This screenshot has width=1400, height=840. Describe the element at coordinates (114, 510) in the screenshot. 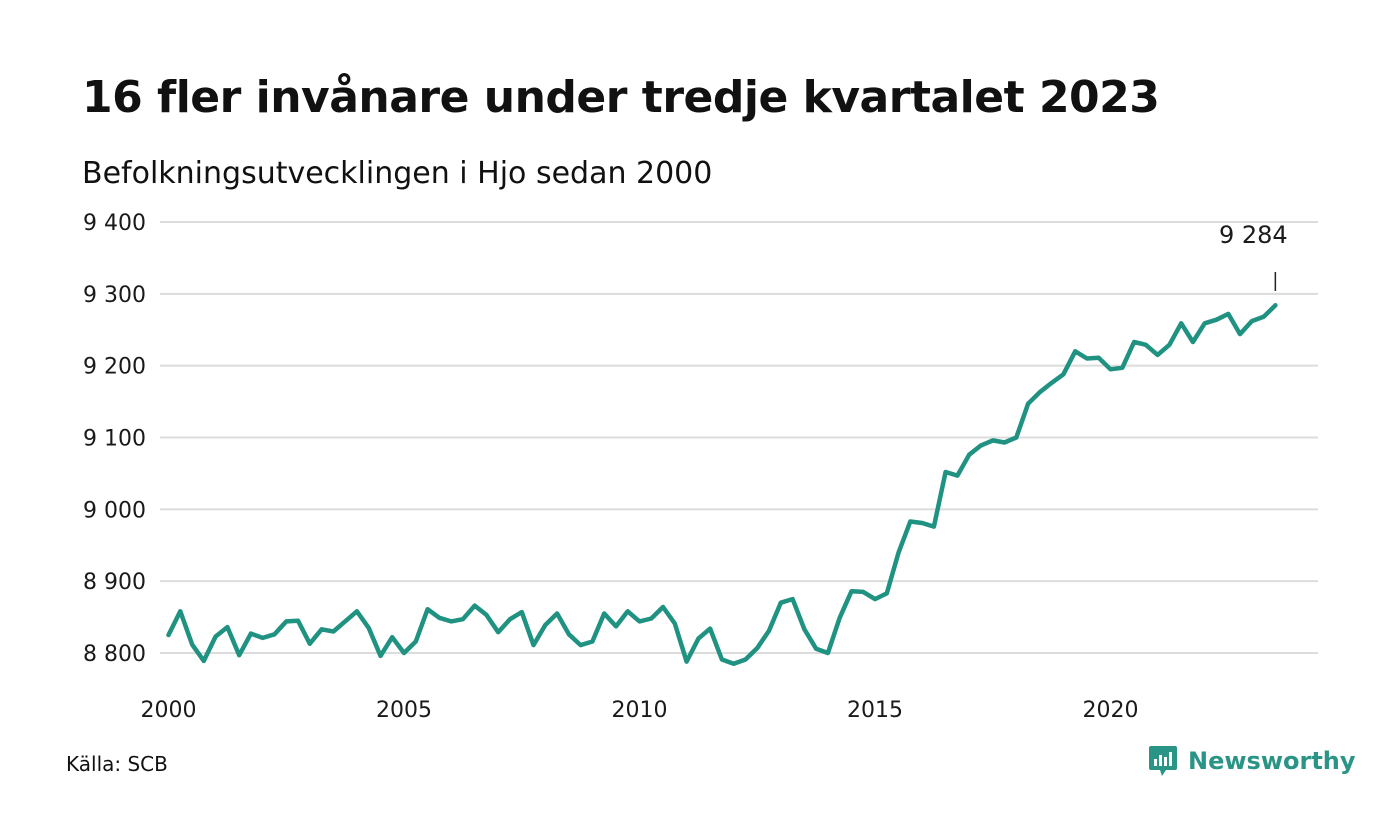

I see `y-tick-label: 9 000` at that location.